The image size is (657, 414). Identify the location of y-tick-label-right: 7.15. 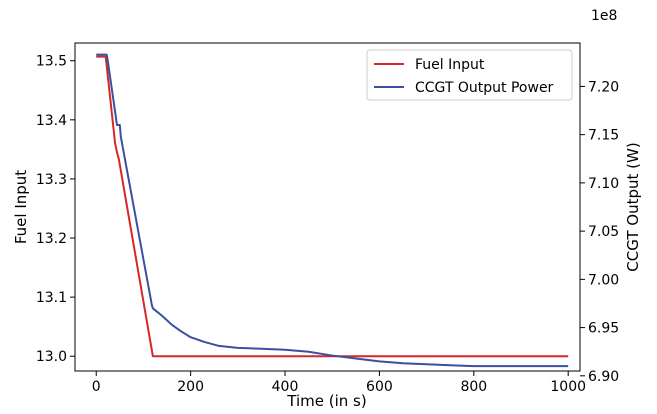
(603, 136).